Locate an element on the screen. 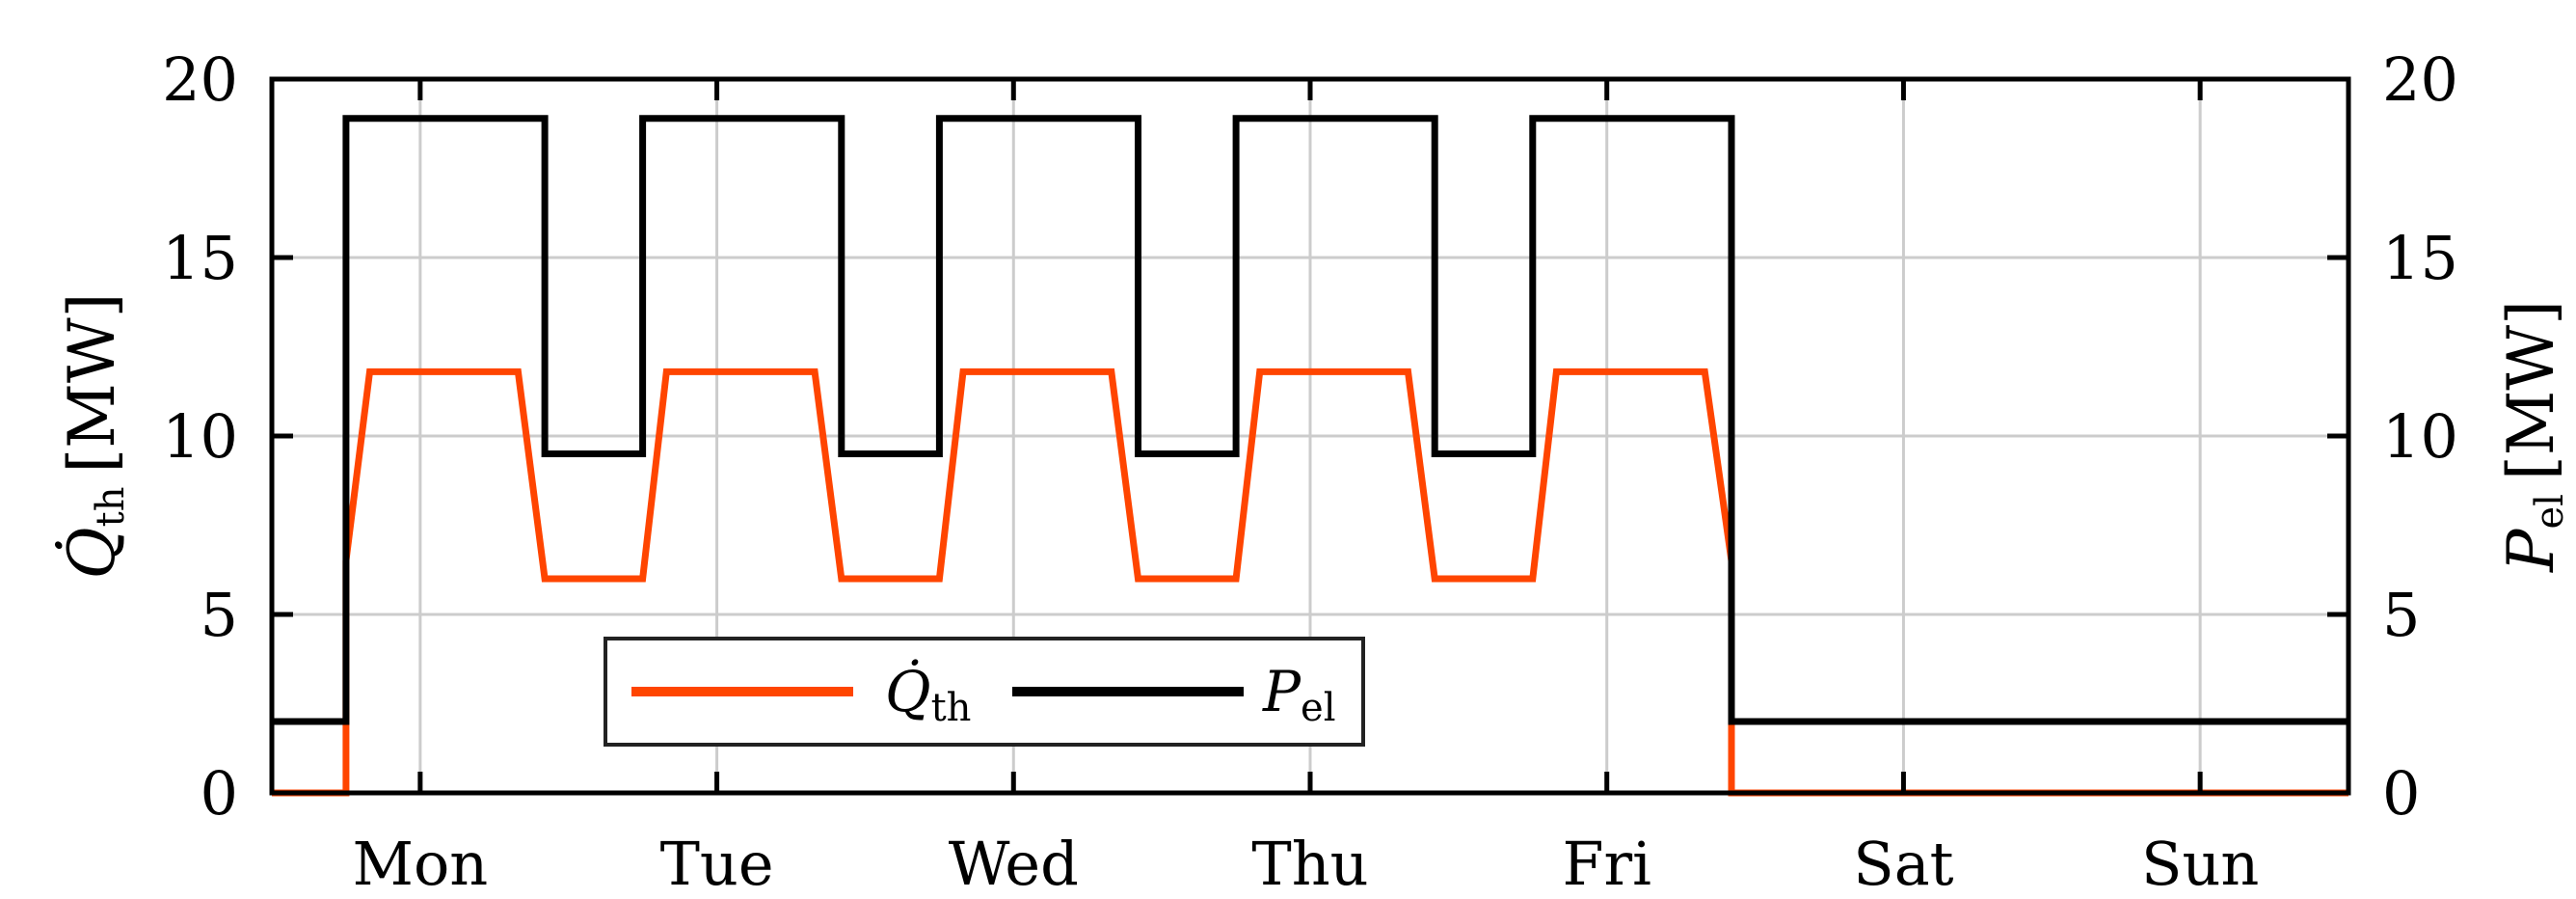 Image resolution: width=2576 pixels, height=899 pixels. x-tick-label: Mon is located at coordinates (420, 864).